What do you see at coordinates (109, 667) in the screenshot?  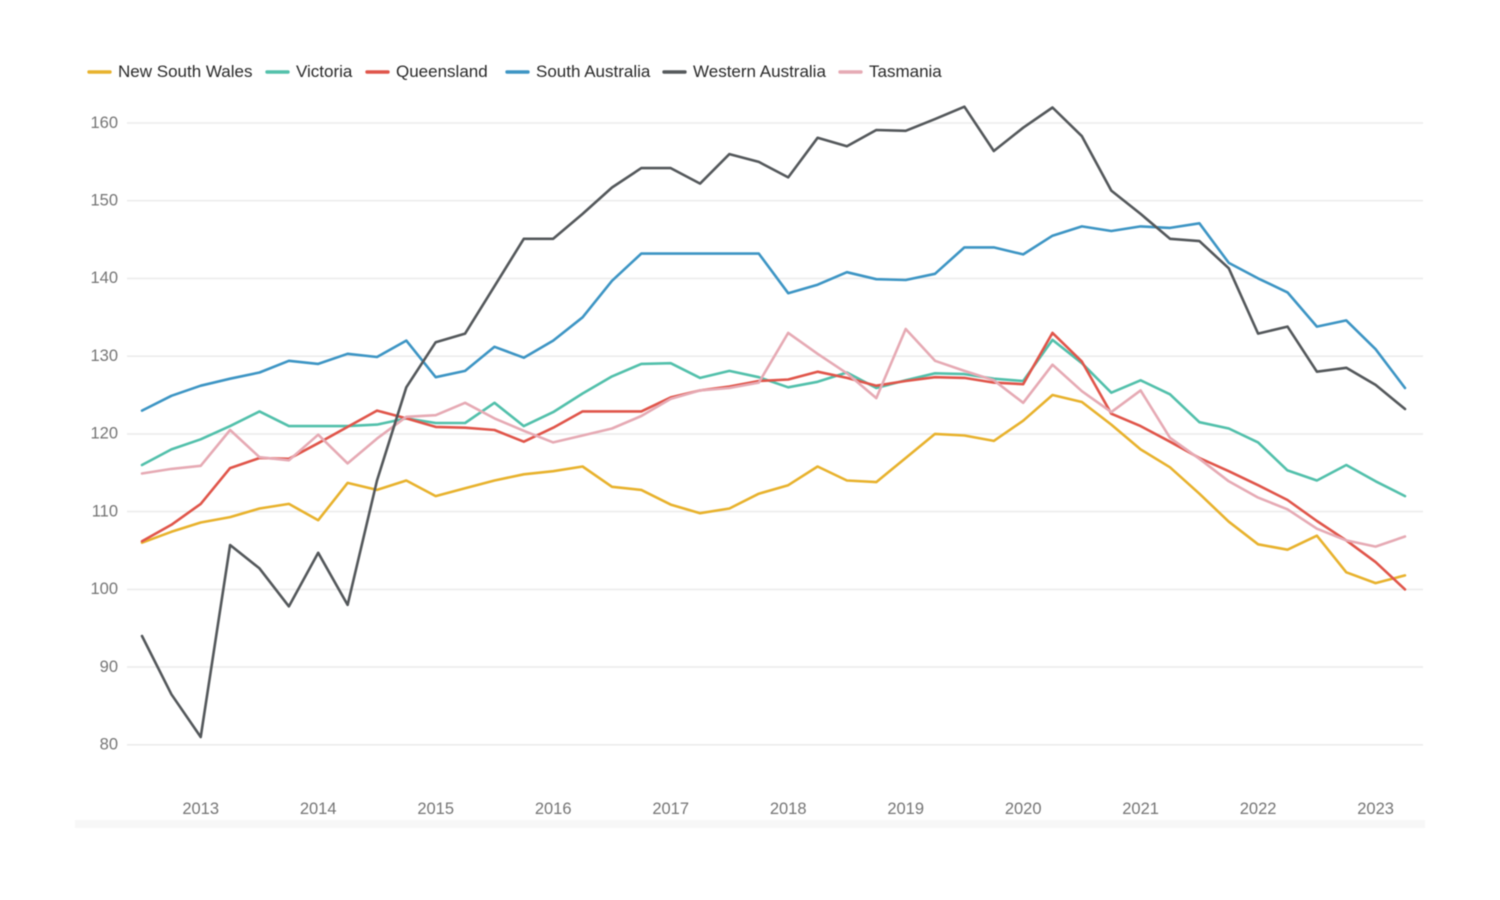 I see `svg-text: 90` at bounding box center [109, 667].